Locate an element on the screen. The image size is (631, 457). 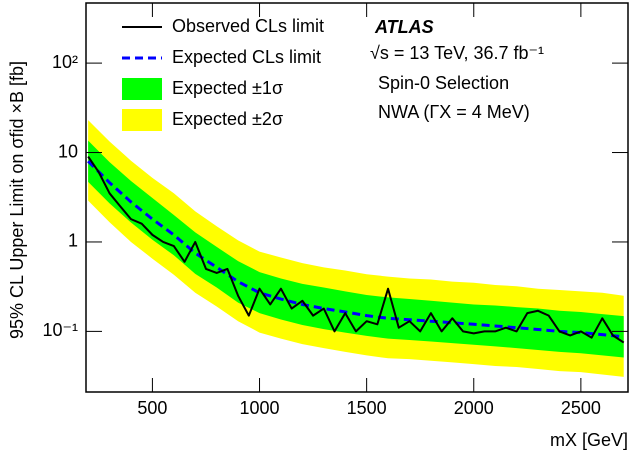
annotation: Spin-0 Selection is located at coordinates (443, 83).